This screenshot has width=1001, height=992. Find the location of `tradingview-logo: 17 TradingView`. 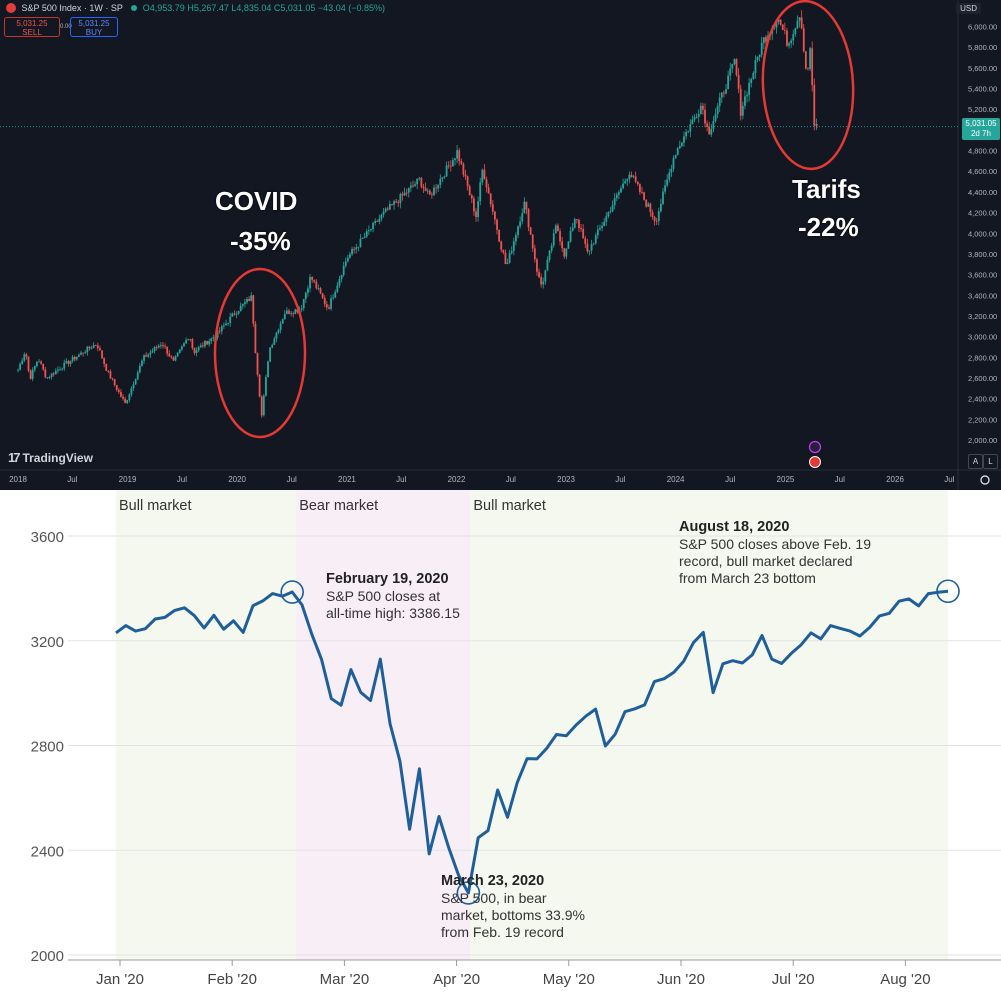

tradingview-logo: 17 TradingView is located at coordinates (50, 457).